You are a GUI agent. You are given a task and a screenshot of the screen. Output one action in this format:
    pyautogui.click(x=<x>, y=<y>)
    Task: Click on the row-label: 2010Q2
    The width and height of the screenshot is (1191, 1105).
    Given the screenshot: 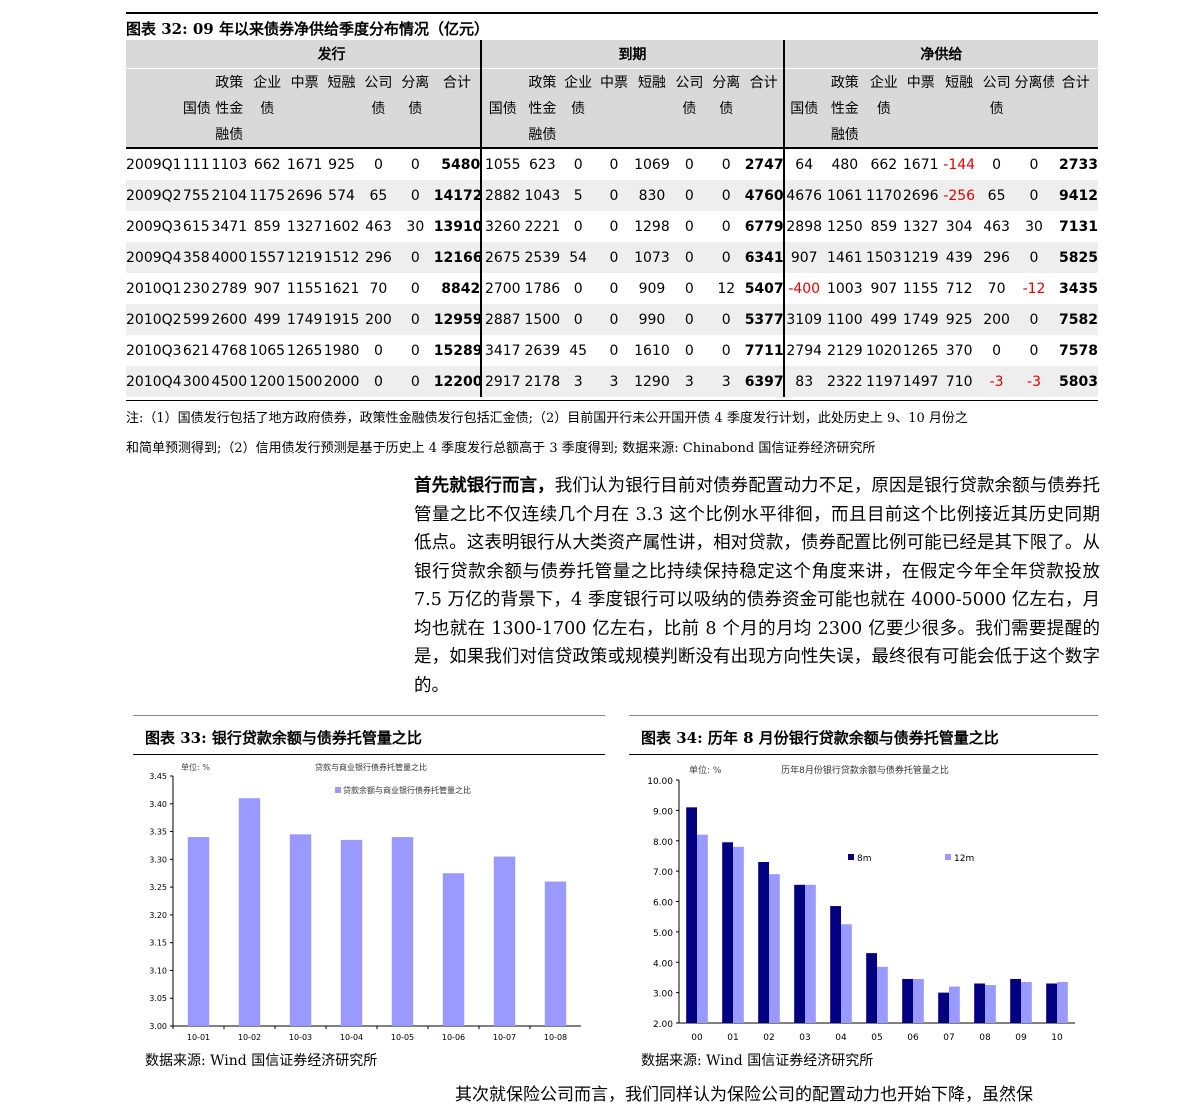 What is the action you would take?
    pyautogui.click(x=154, y=319)
    